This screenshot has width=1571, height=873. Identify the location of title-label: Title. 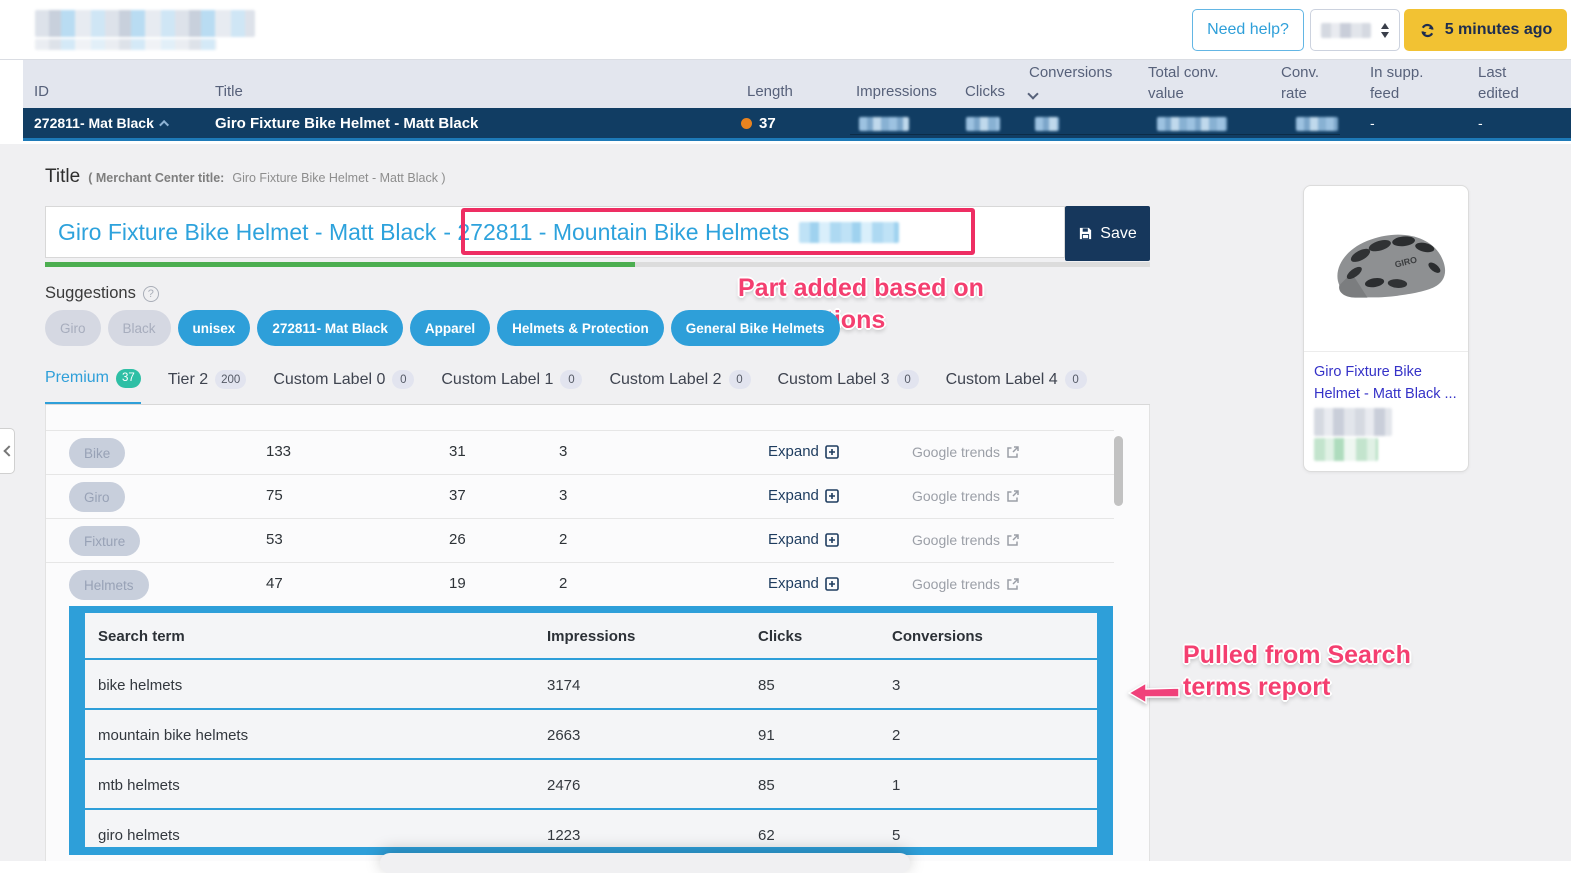
(63, 176).